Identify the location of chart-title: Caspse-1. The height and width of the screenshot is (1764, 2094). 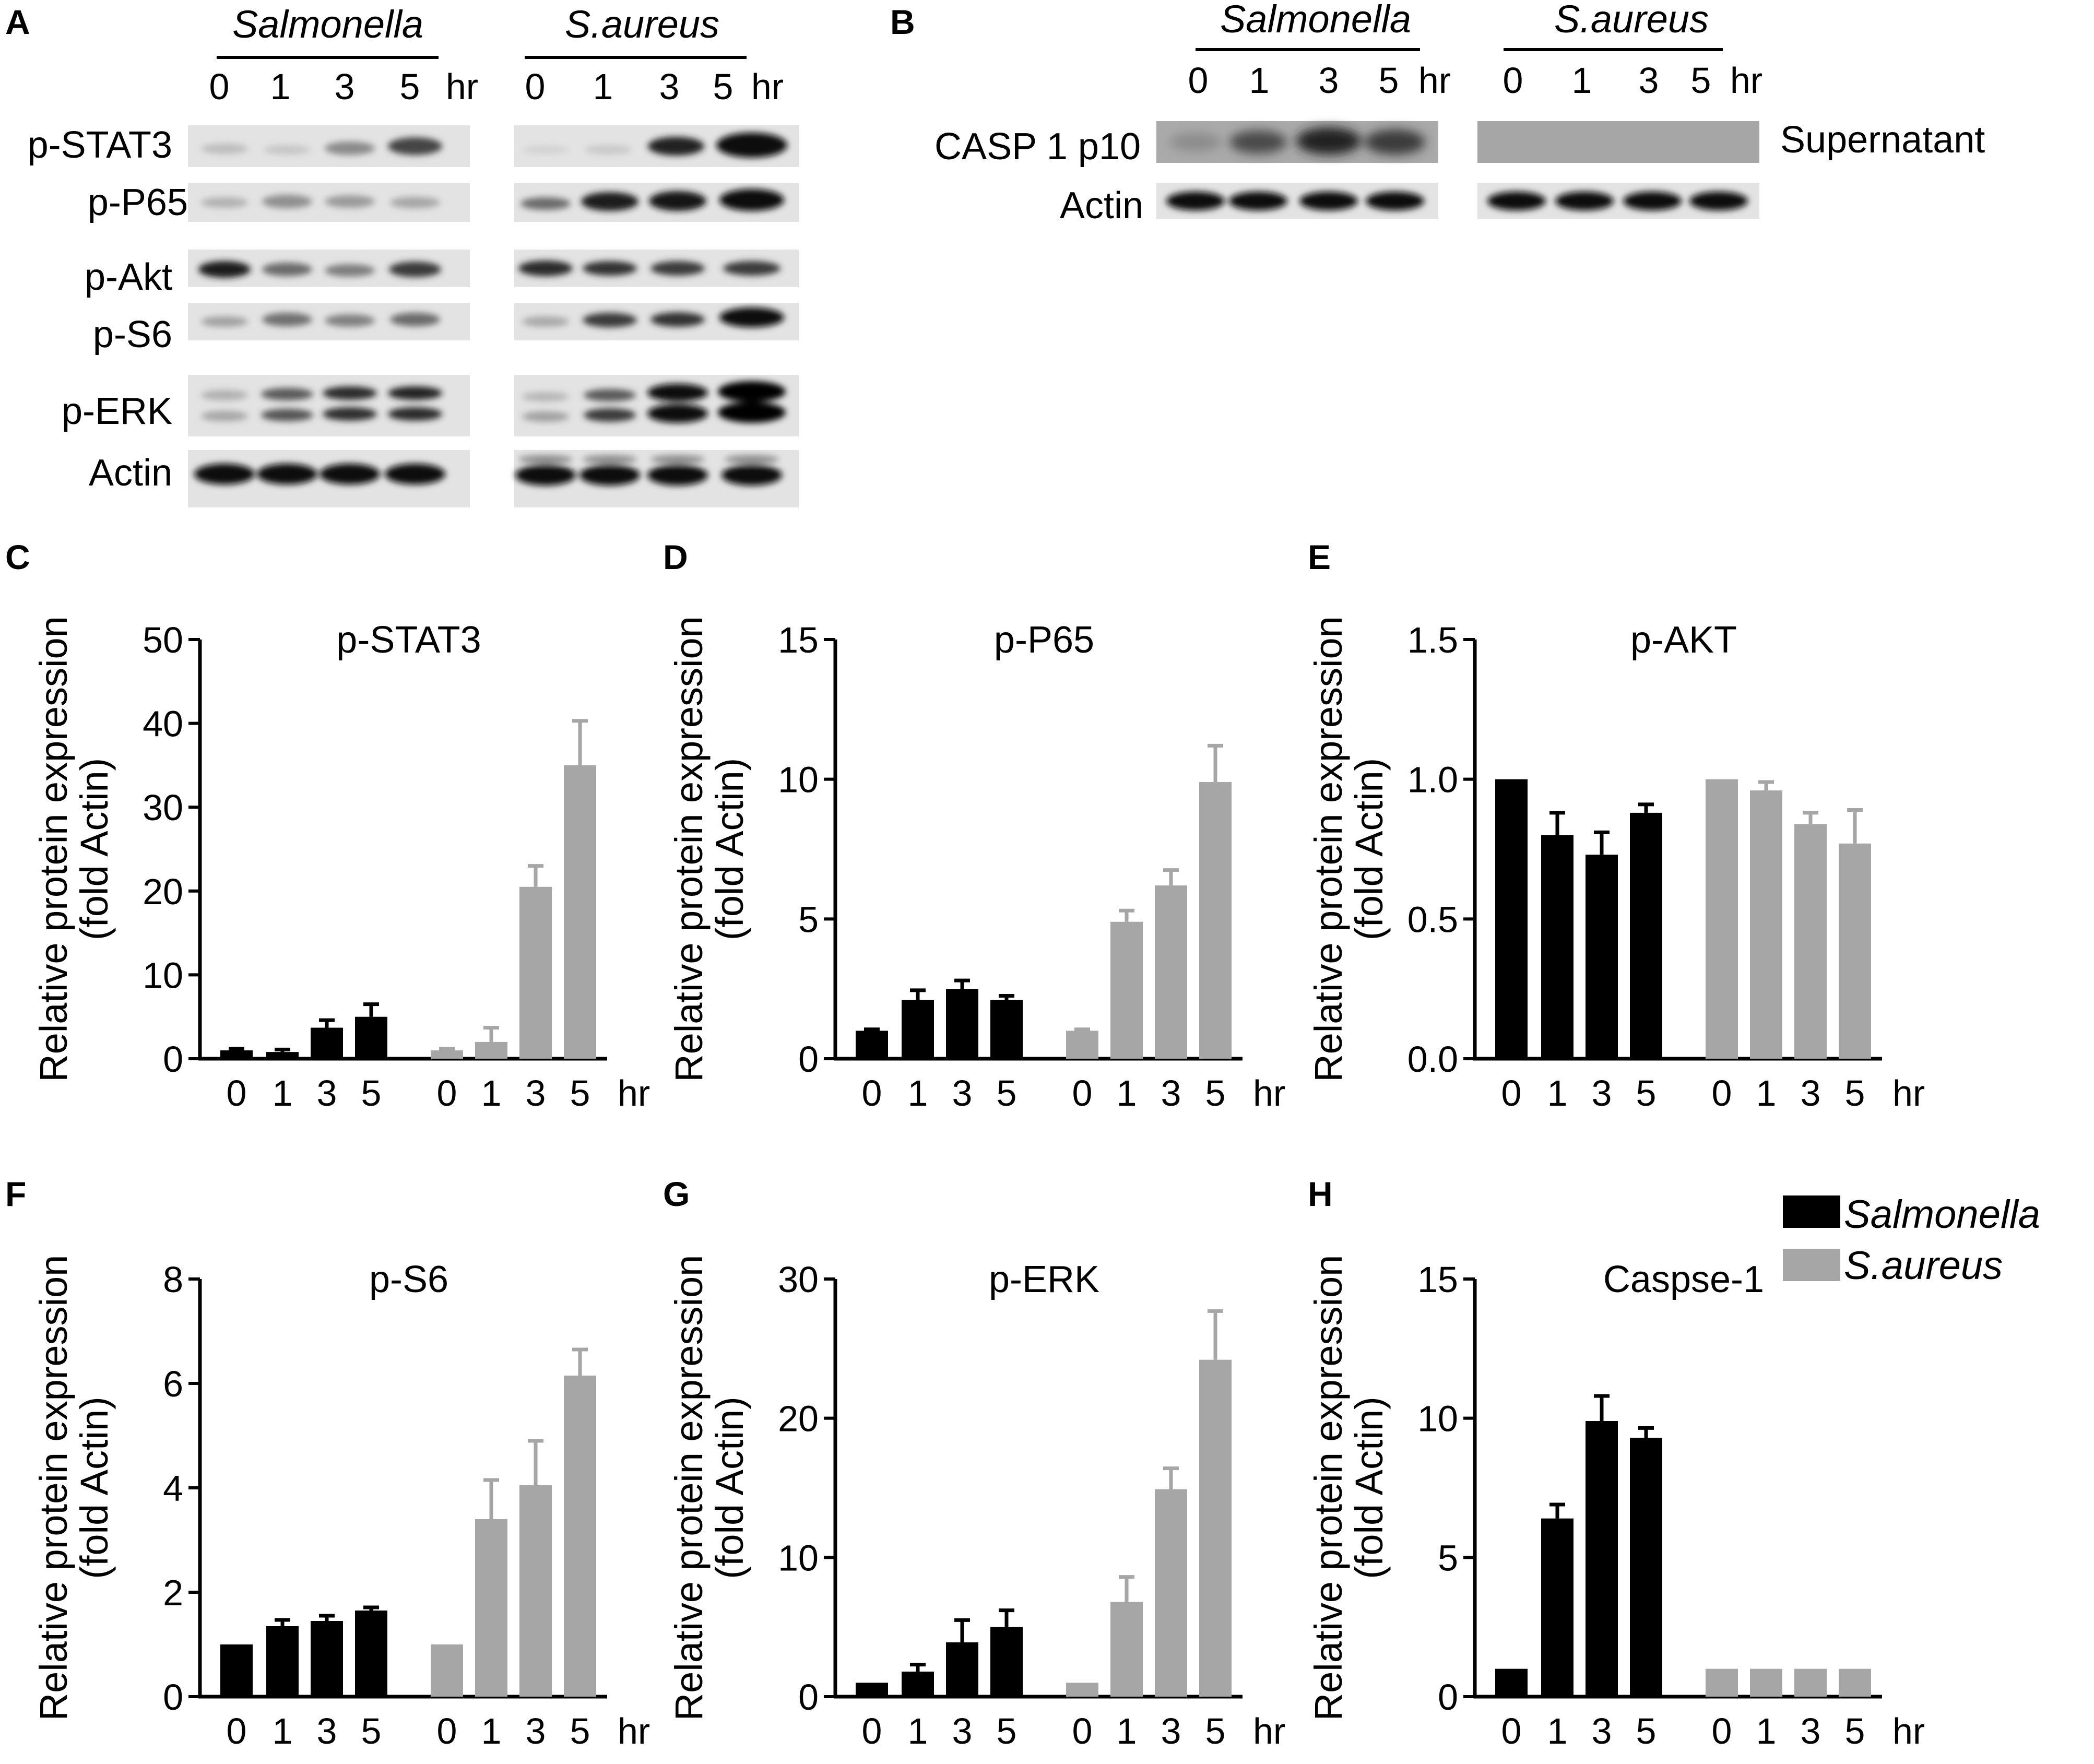
(1684, 1279).